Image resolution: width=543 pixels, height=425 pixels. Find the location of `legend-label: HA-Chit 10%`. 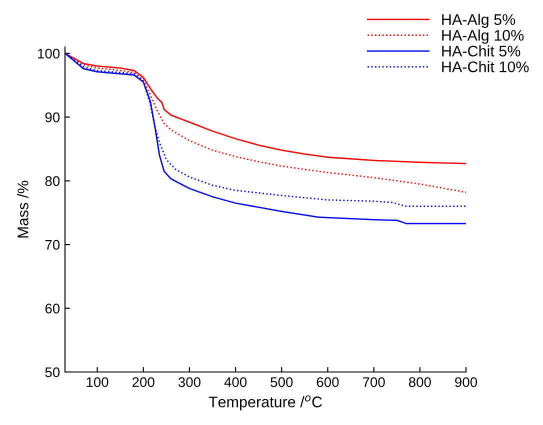

legend-label: HA-Chit 10% is located at coordinates (485, 66).